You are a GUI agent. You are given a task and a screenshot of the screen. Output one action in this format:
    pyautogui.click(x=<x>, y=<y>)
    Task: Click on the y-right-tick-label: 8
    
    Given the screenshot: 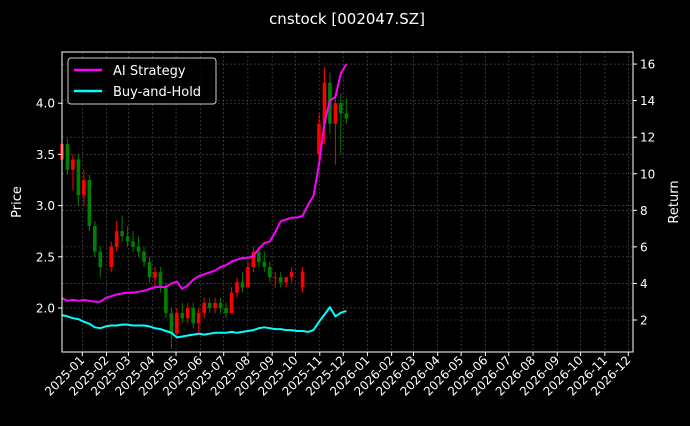 What is the action you would take?
    pyautogui.click(x=644, y=211)
    